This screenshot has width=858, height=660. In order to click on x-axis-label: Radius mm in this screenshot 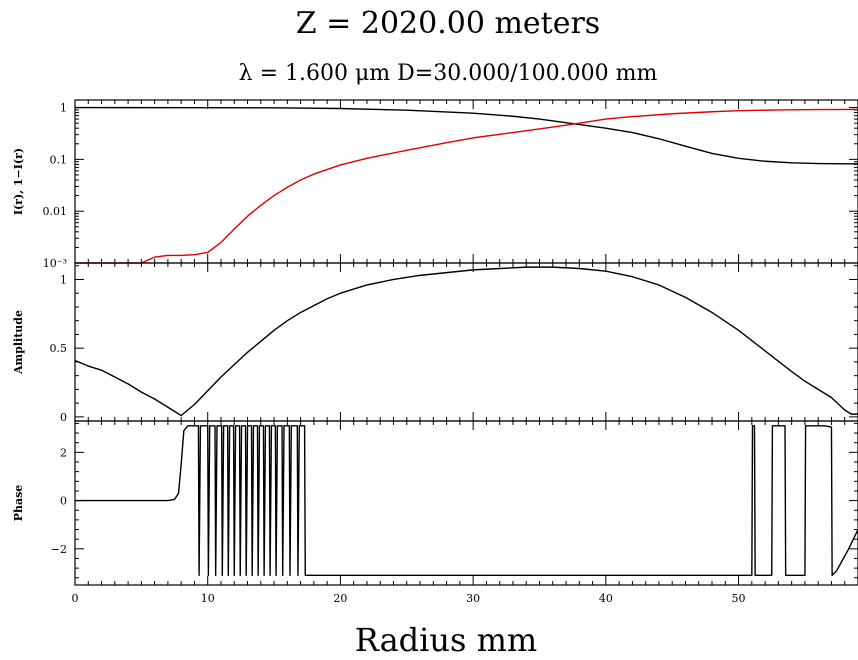, I will do `click(446, 640)`.